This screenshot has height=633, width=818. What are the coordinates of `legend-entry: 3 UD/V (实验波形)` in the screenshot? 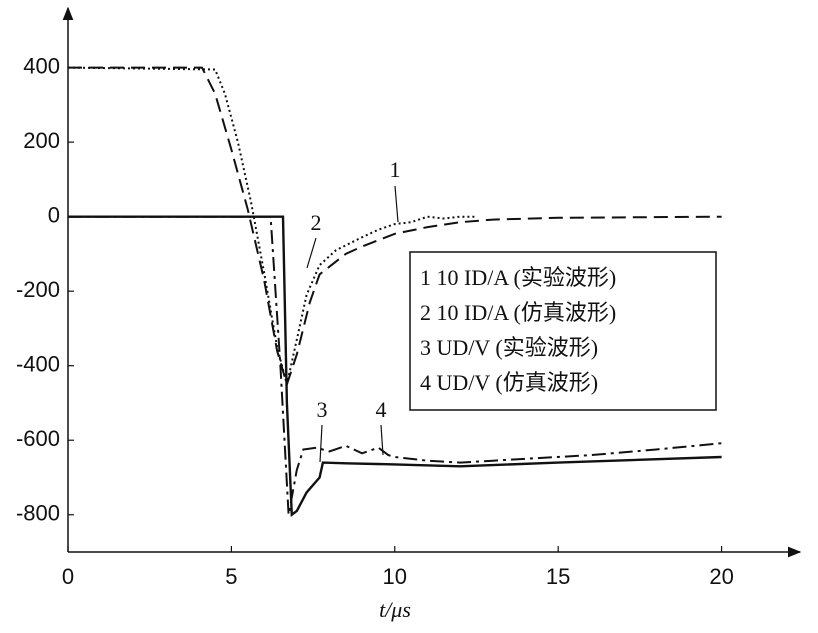 It's located at (509, 347).